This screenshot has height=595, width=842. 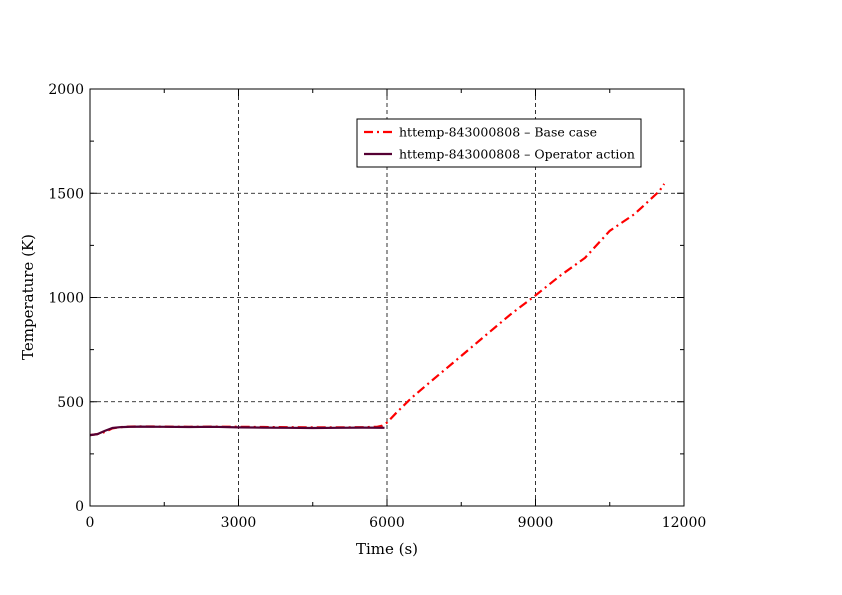 I want to click on series-line-operator-action, so click(x=237, y=431).